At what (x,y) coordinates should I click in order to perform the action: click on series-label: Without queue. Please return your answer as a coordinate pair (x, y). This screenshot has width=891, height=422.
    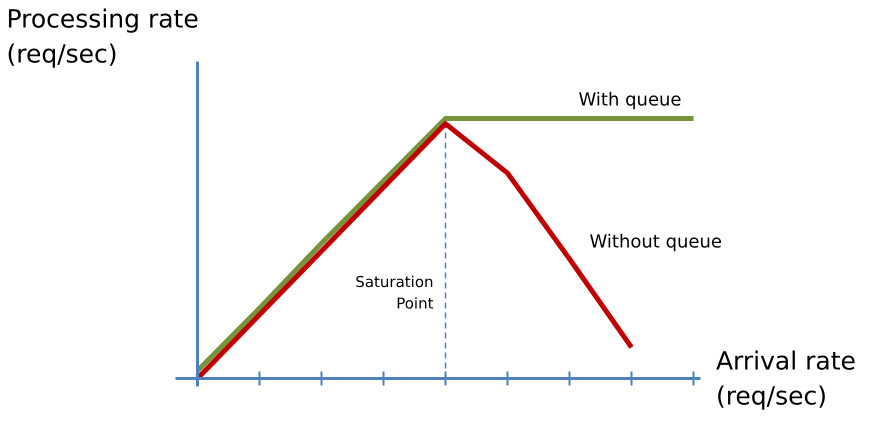
    Looking at the image, I should click on (656, 241).